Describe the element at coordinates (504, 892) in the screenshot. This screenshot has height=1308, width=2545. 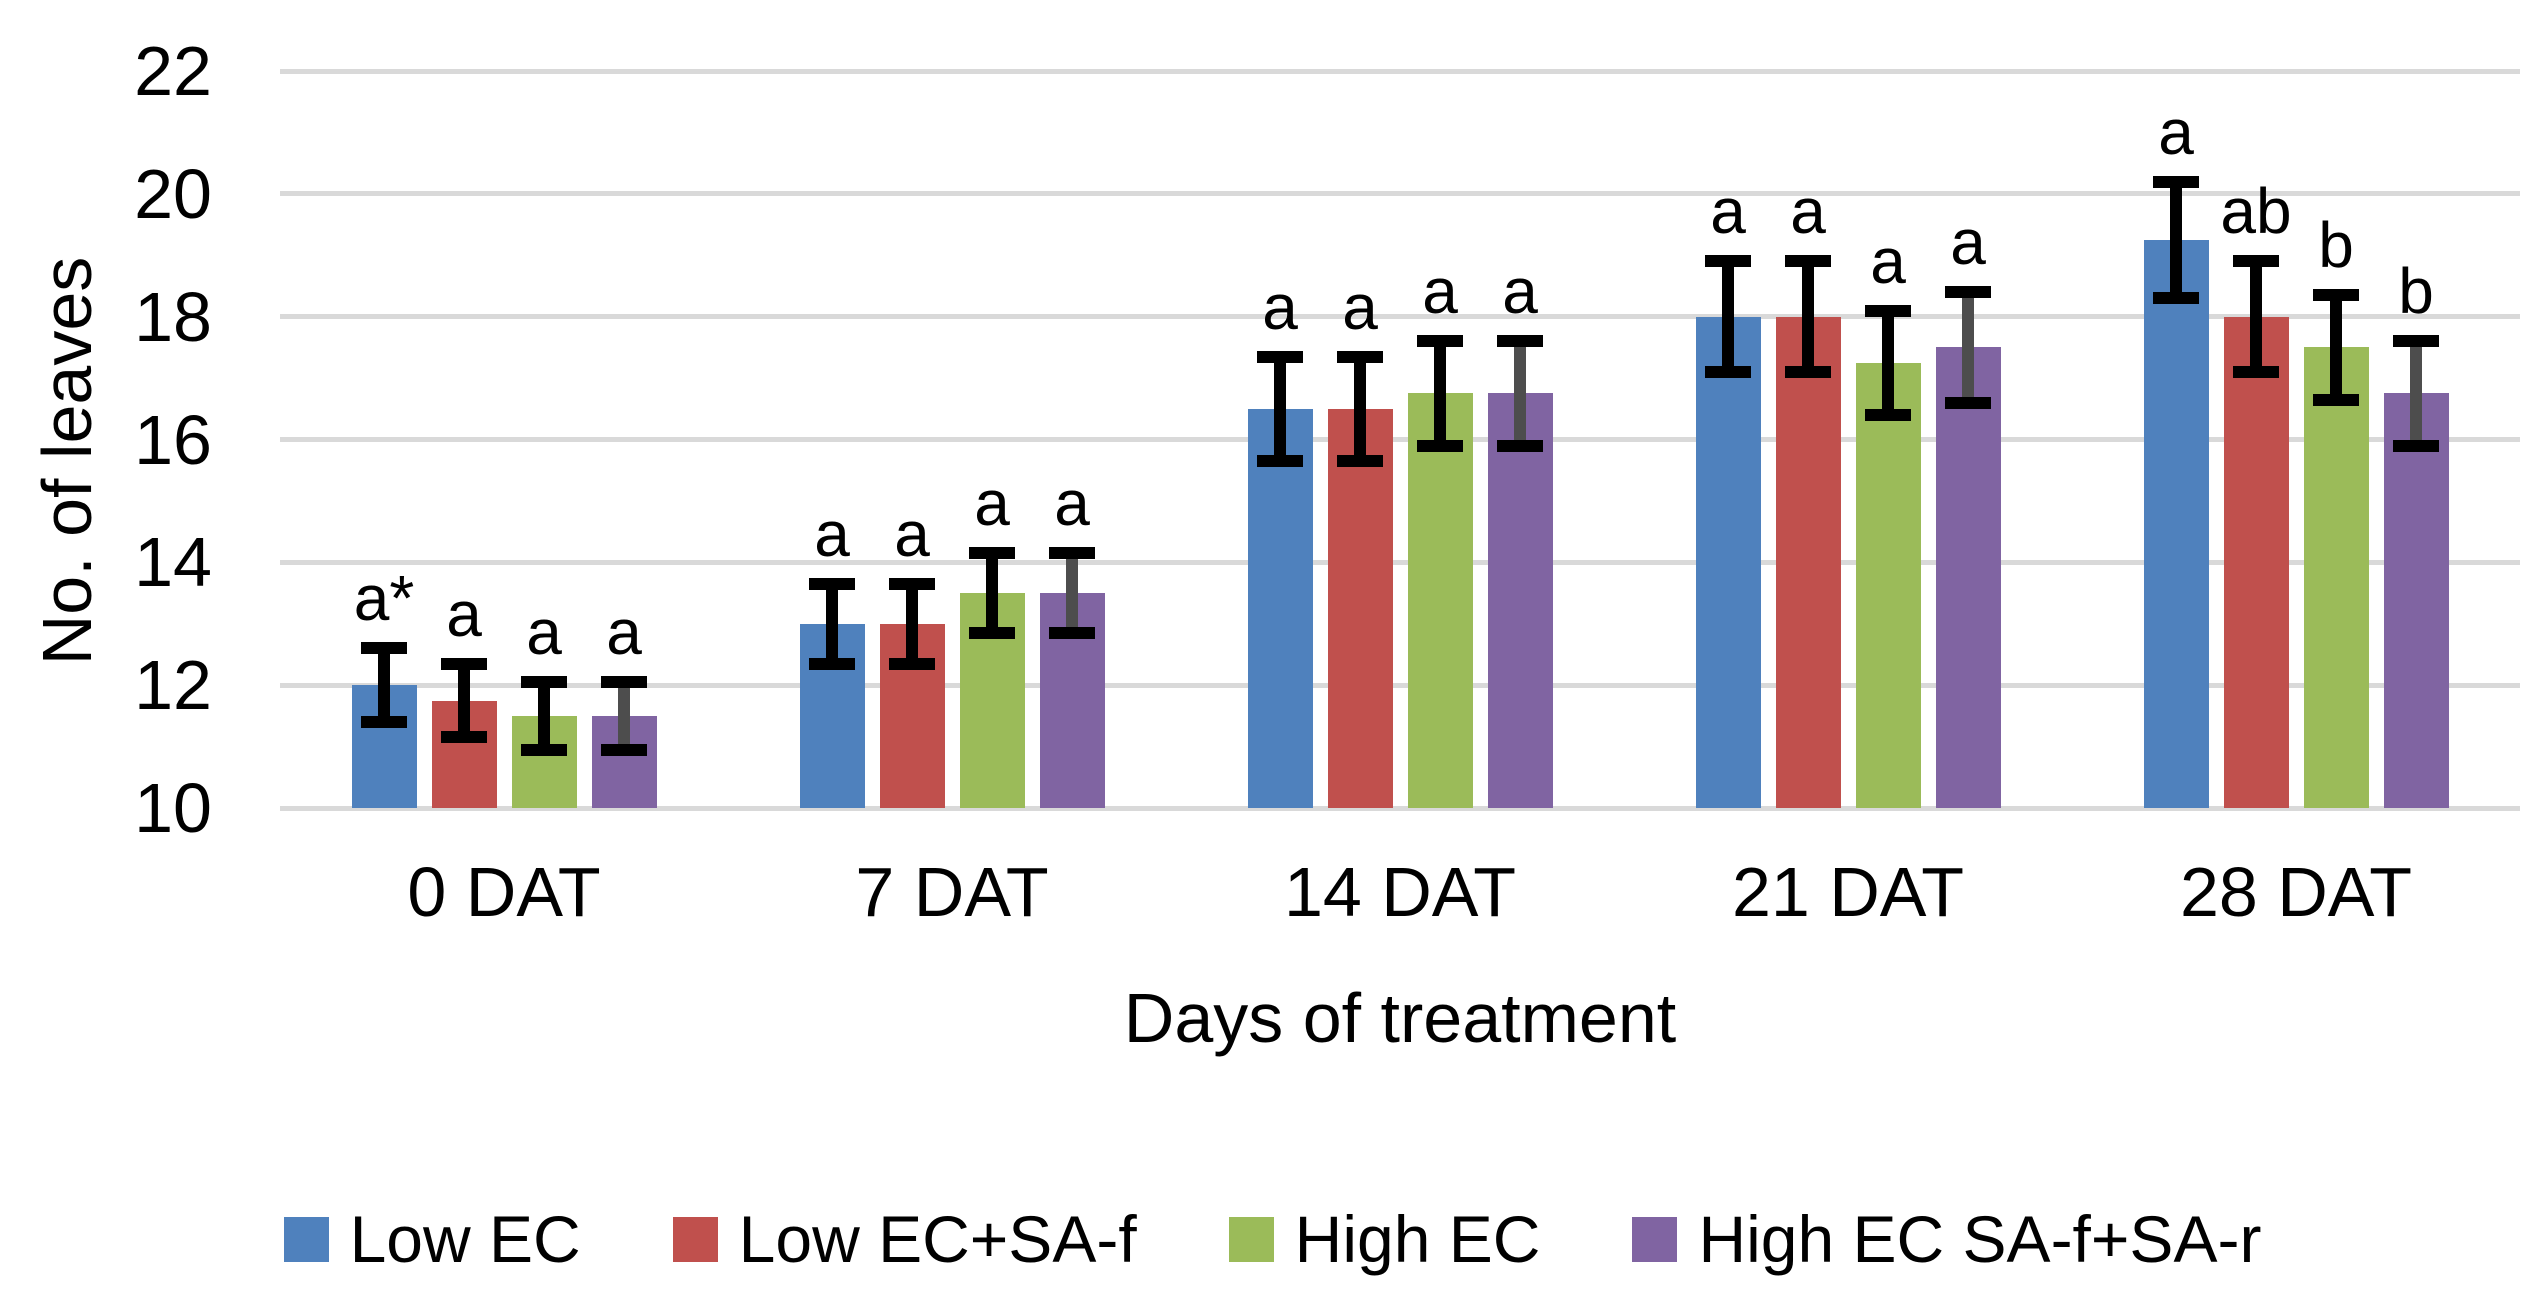
I see `x-tick-label: 0 DAT` at that location.